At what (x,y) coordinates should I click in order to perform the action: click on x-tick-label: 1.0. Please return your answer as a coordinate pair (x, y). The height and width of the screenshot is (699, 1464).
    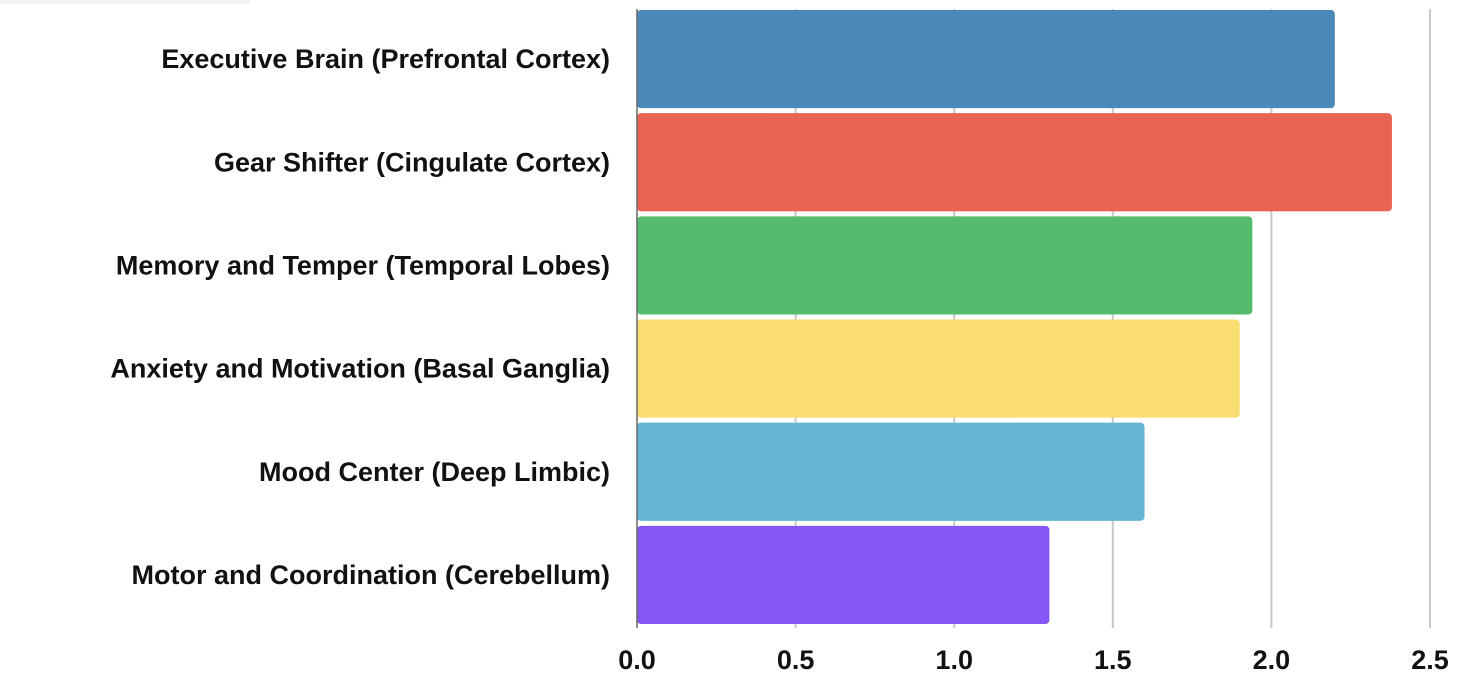
    Looking at the image, I should click on (954, 660).